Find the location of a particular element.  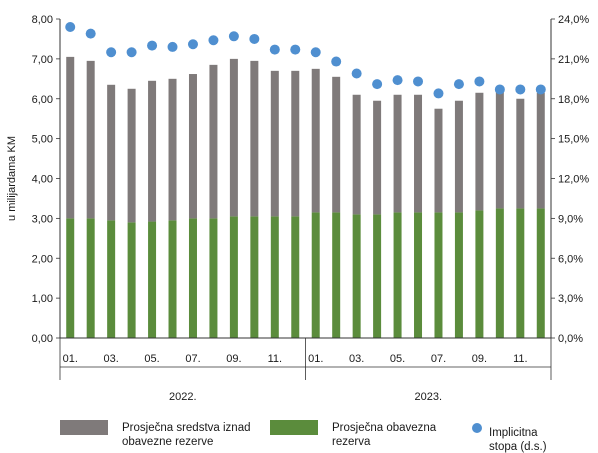

y-right-tick-label: 6,0% is located at coordinates (570, 259).